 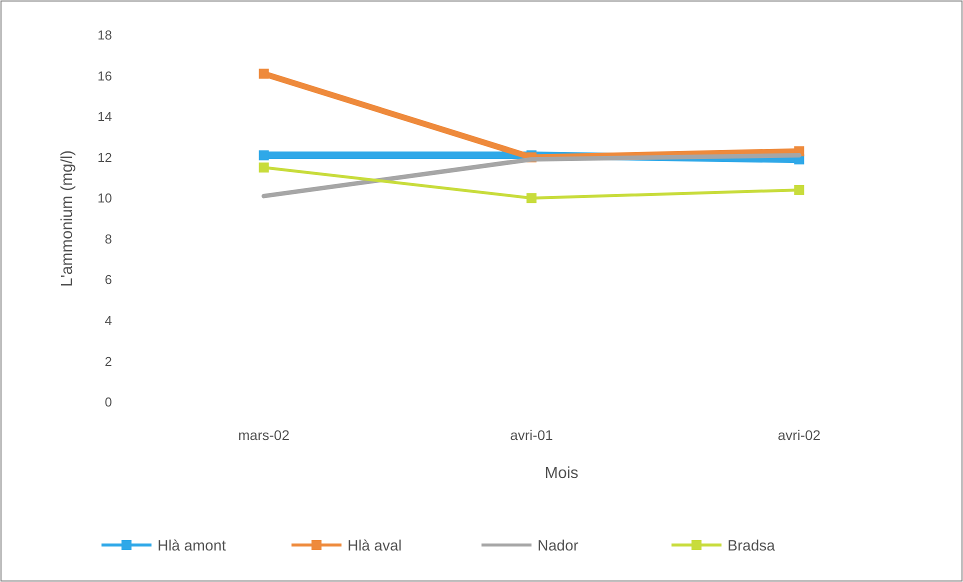 What do you see at coordinates (752, 545) in the screenshot?
I see `legend-label: Bradsa` at bounding box center [752, 545].